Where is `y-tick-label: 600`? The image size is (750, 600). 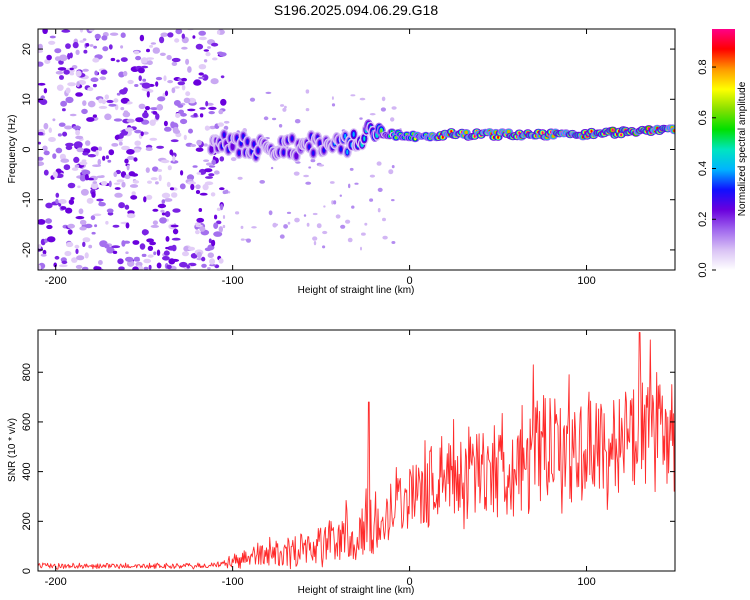
y-tick-label: 600 is located at coordinates (27, 422).